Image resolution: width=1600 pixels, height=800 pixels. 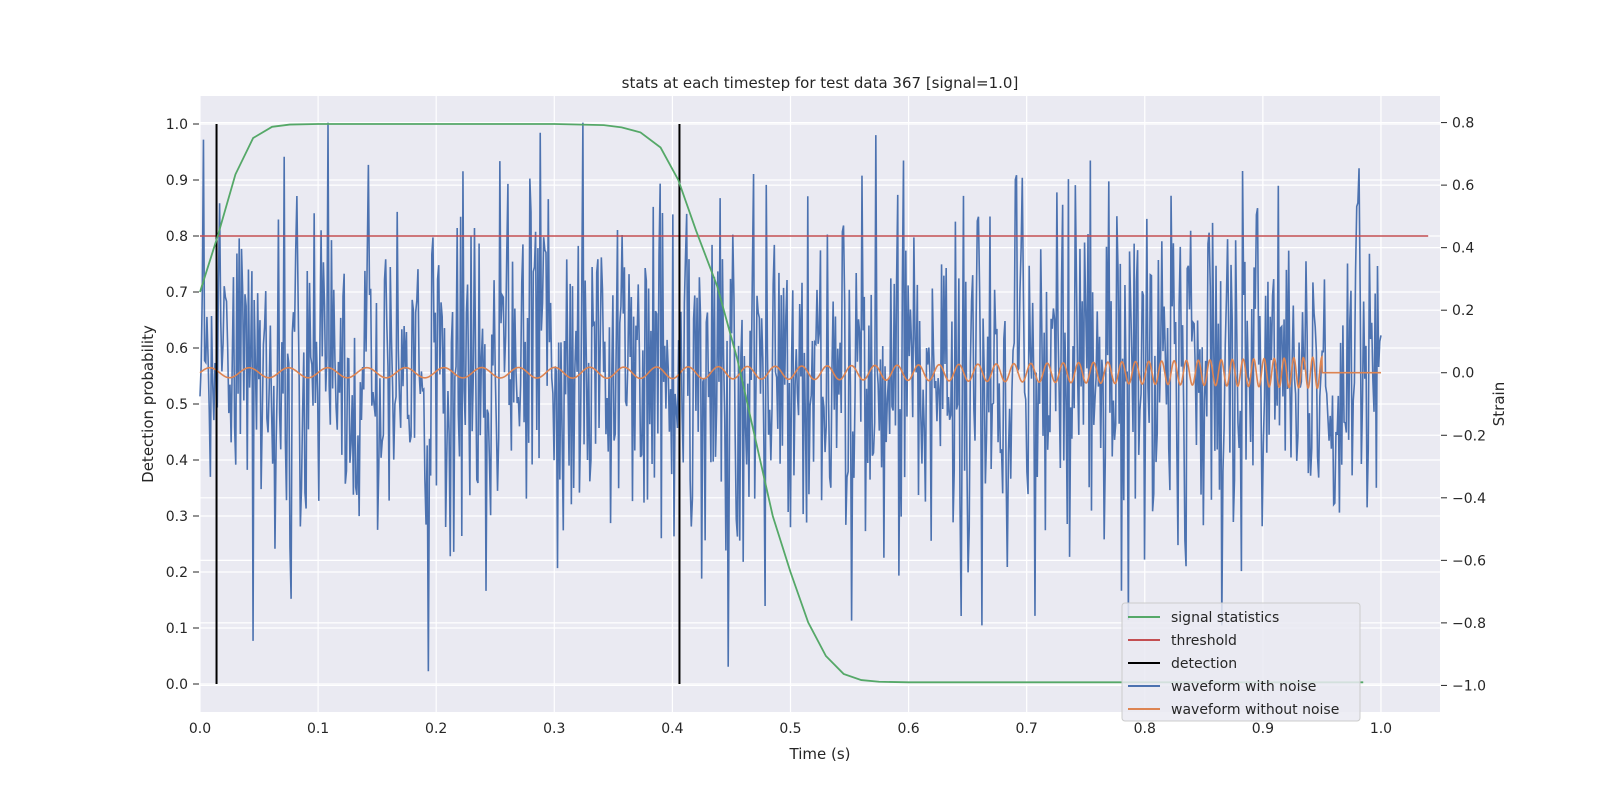 What do you see at coordinates (1499, 404) in the screenshot?
I see `y2-axis-label: Strain` at bounding box center [1499, 404].